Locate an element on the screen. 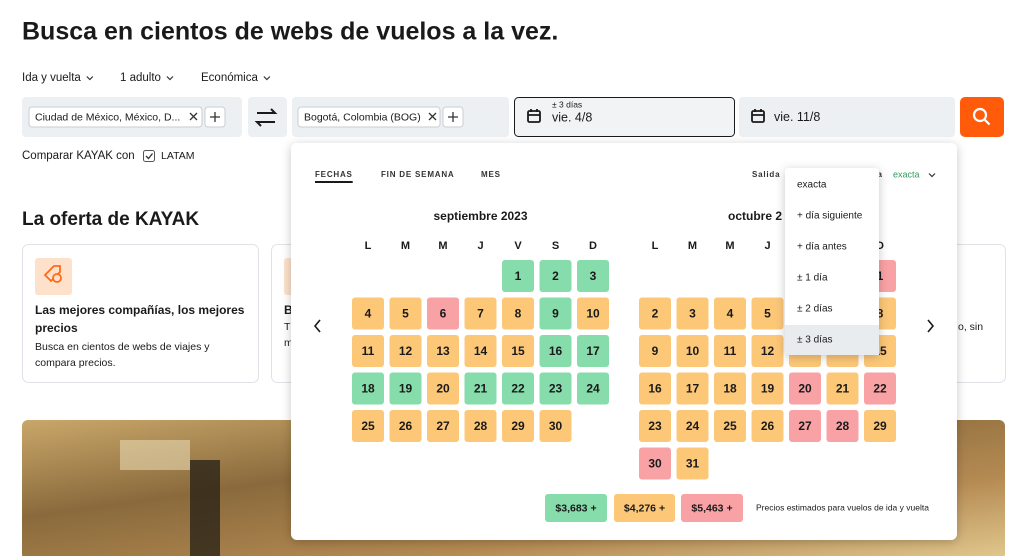 Image resolution: width=1024 pixels, height=556 pixels. compare-checkbox is located at coordinates (149, 156).